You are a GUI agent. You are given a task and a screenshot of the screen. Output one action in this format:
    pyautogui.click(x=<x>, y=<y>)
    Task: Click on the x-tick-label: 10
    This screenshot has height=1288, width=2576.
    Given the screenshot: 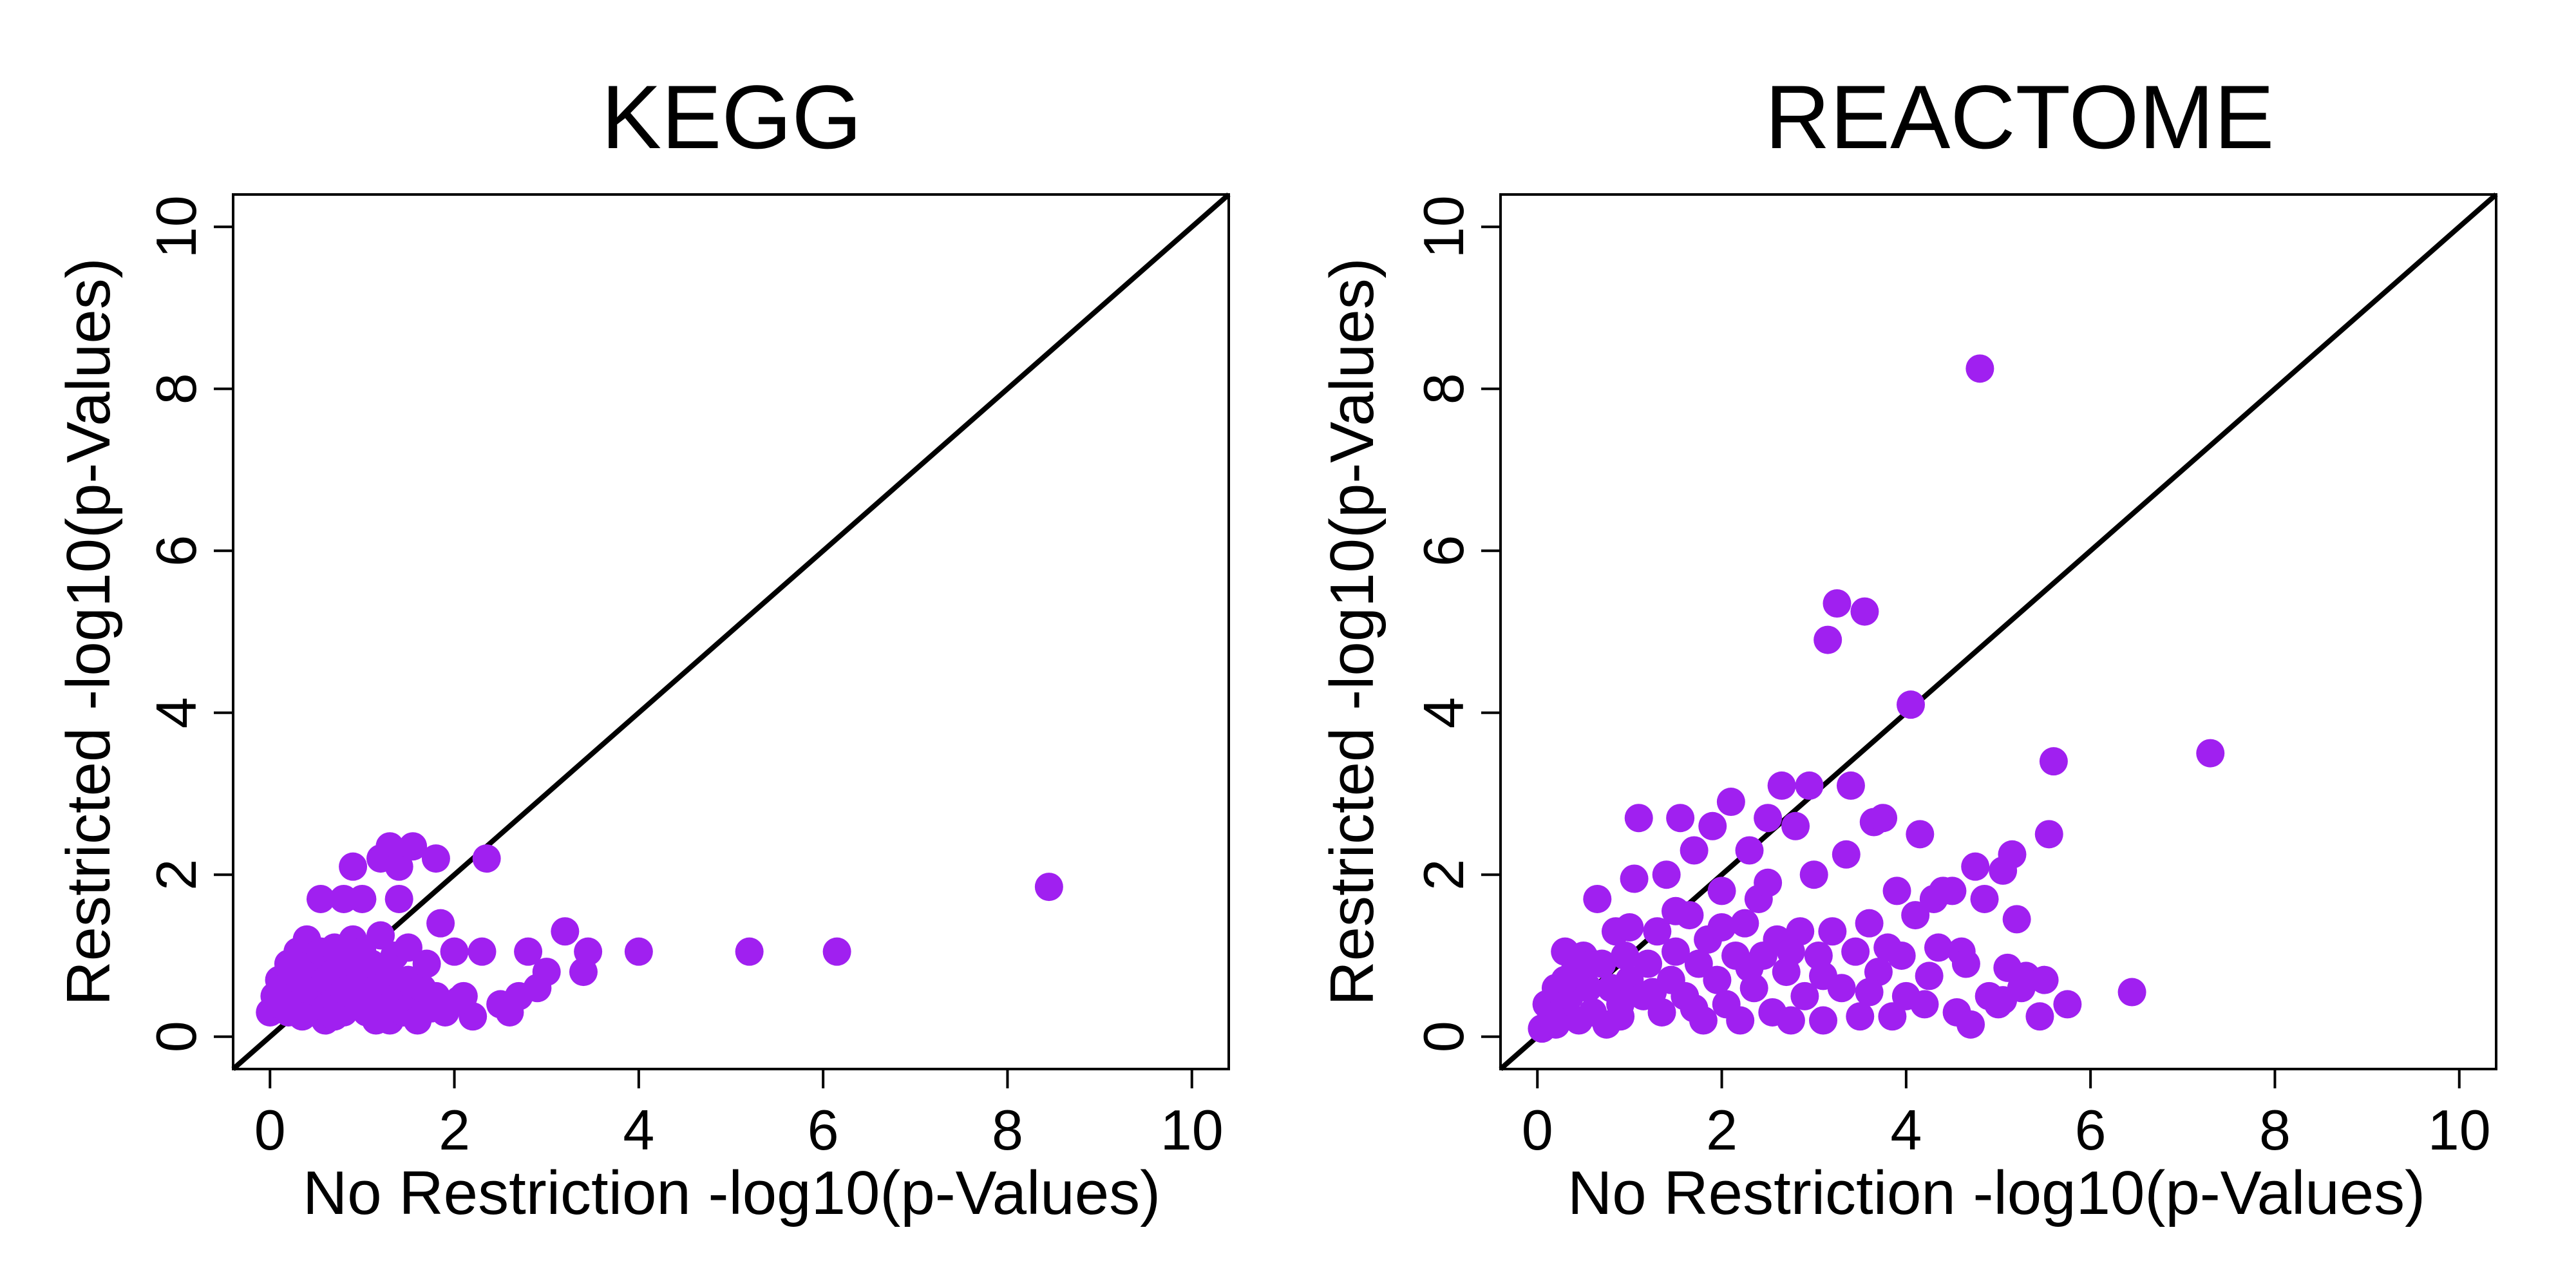 What is the action you would take?
    pyautogui.click(x=2460, y=1130)
    